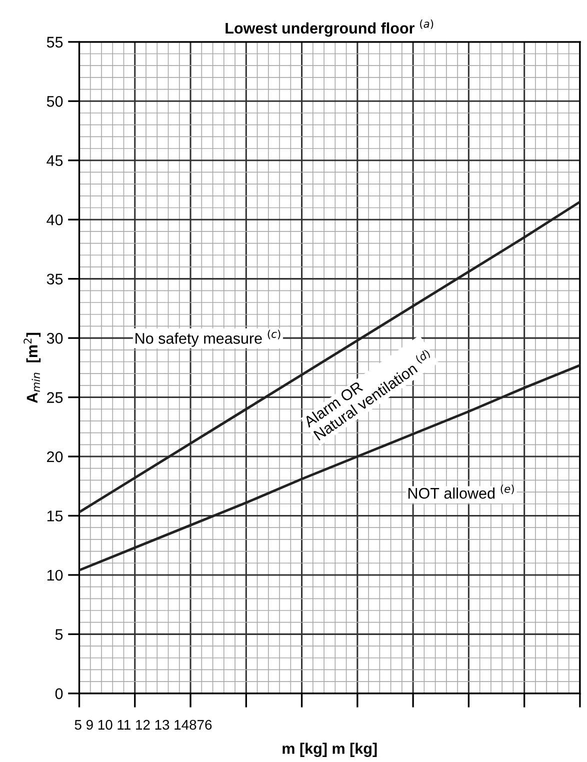  I want to click on y-tick-label: 0, so click(59, 694).